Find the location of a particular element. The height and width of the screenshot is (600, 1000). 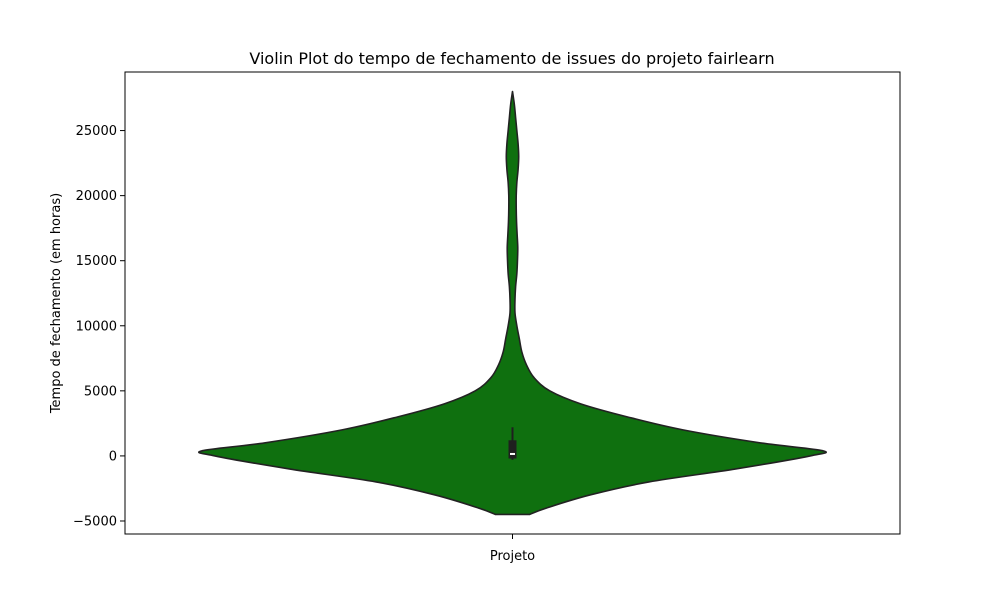

iqr-box is located at coordinates (512, 449).